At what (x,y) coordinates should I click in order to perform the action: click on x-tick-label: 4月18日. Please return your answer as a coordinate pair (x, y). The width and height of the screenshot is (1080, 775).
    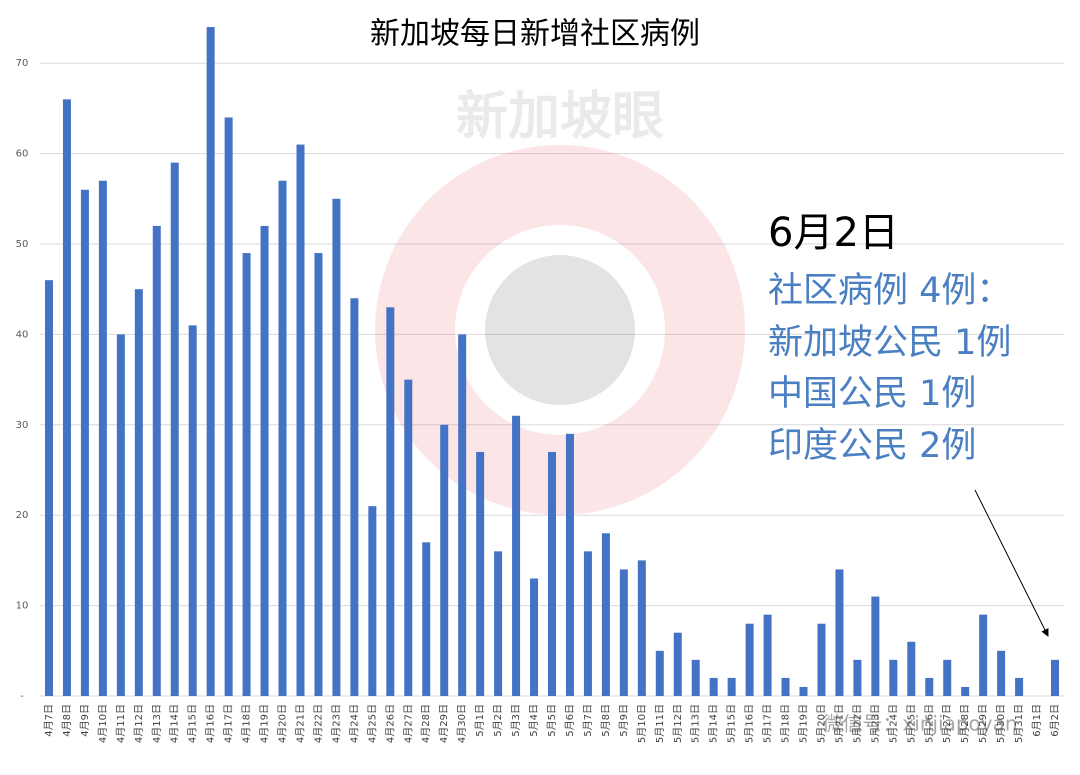
    Looking at the image, I should click on (247, 723).